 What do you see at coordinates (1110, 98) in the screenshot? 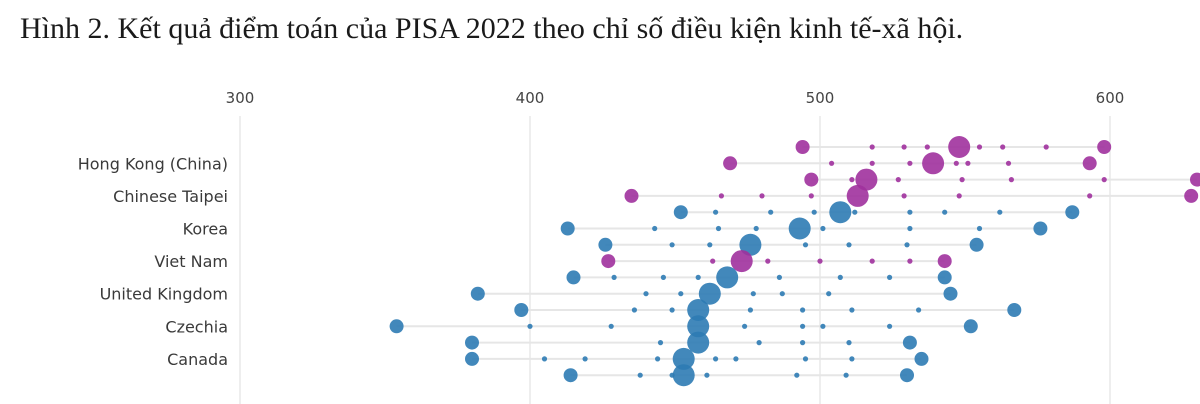
I see `x-tick-label-600: 600` at bounding box center [1110, 98].